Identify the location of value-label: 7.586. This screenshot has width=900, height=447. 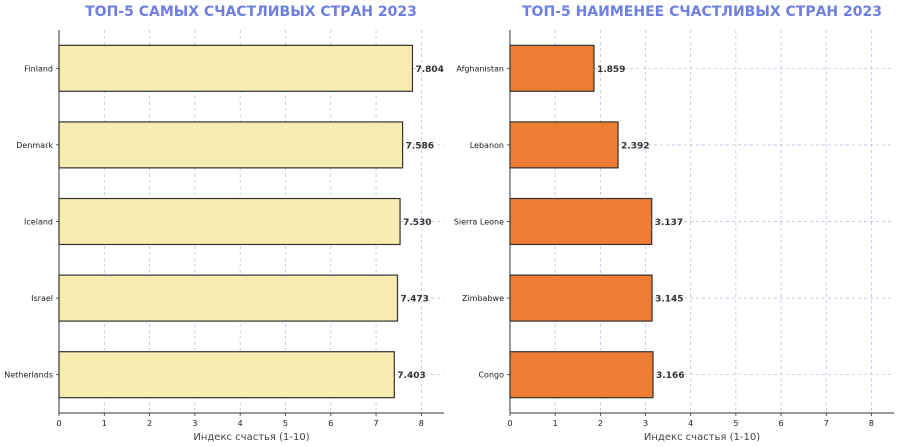
(420, 146).